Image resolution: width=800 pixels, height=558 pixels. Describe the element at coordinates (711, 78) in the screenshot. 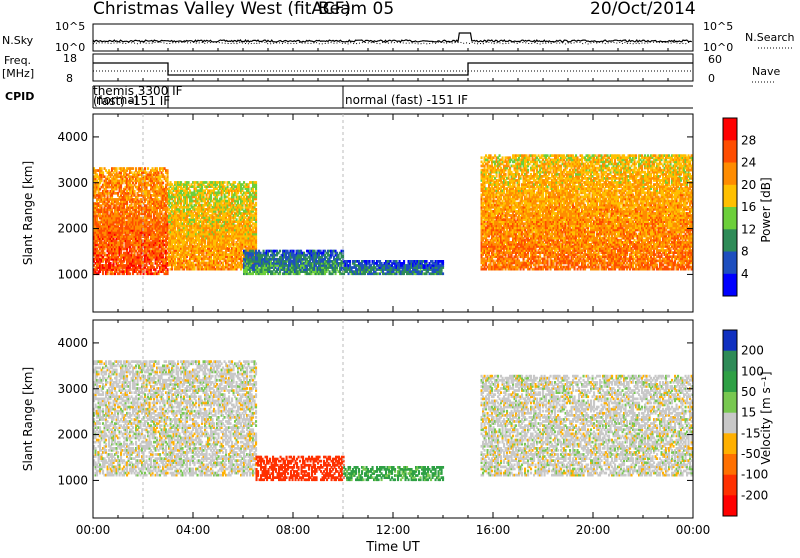

I see `nave-tick-bottom: 0` at that location.